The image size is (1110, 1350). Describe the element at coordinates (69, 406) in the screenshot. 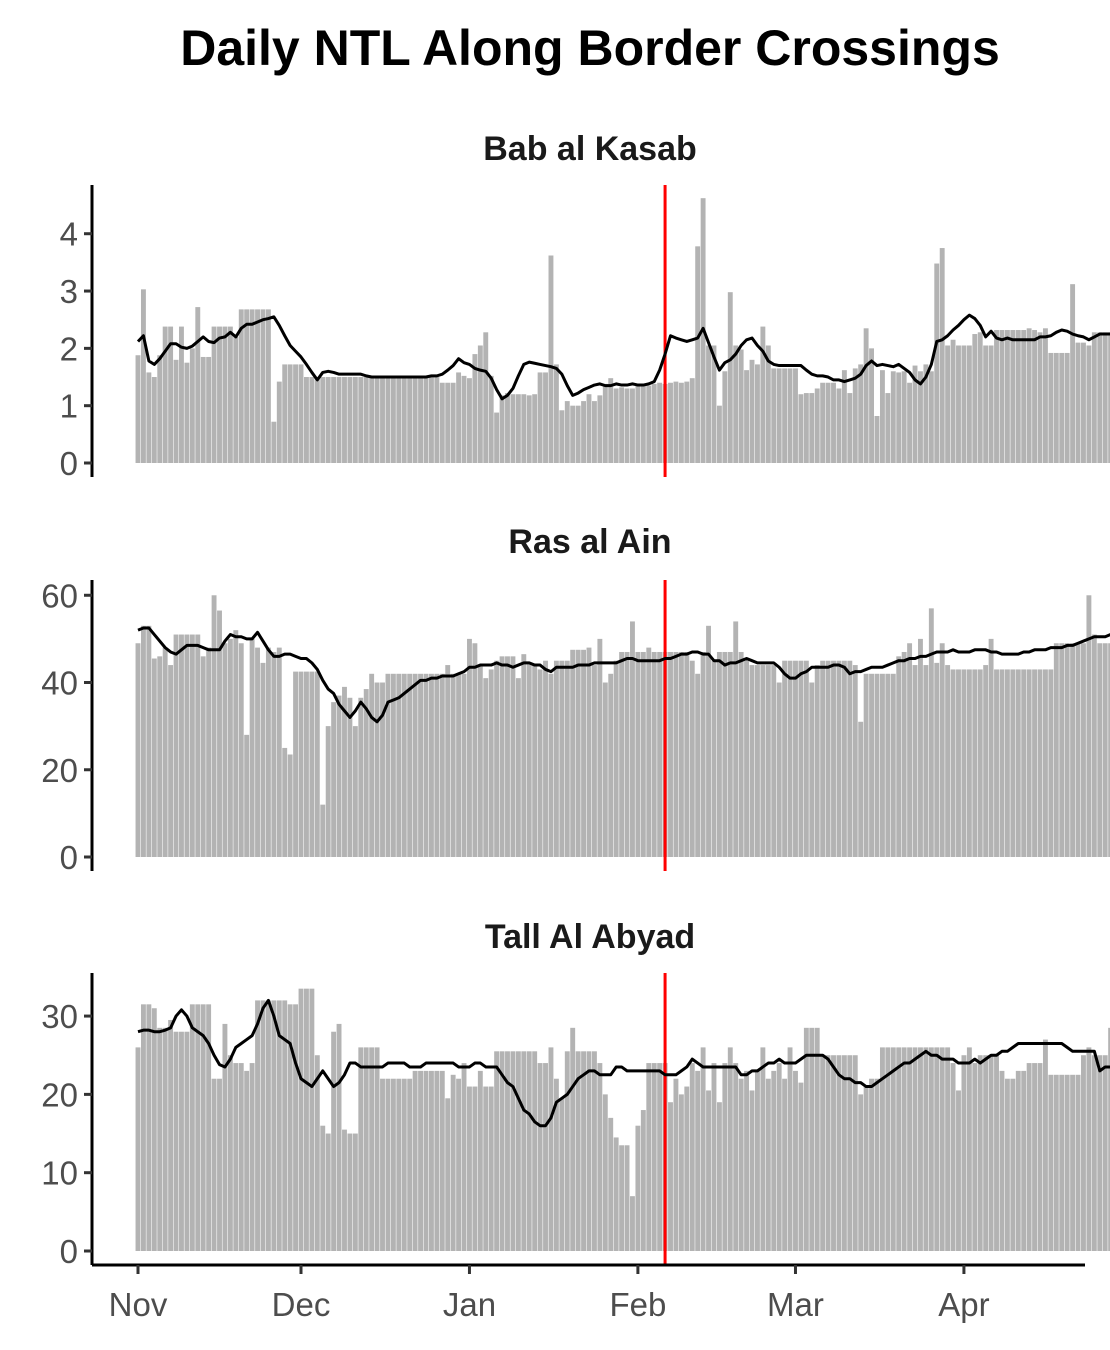

I see `y-tick-label: 1` at that location.